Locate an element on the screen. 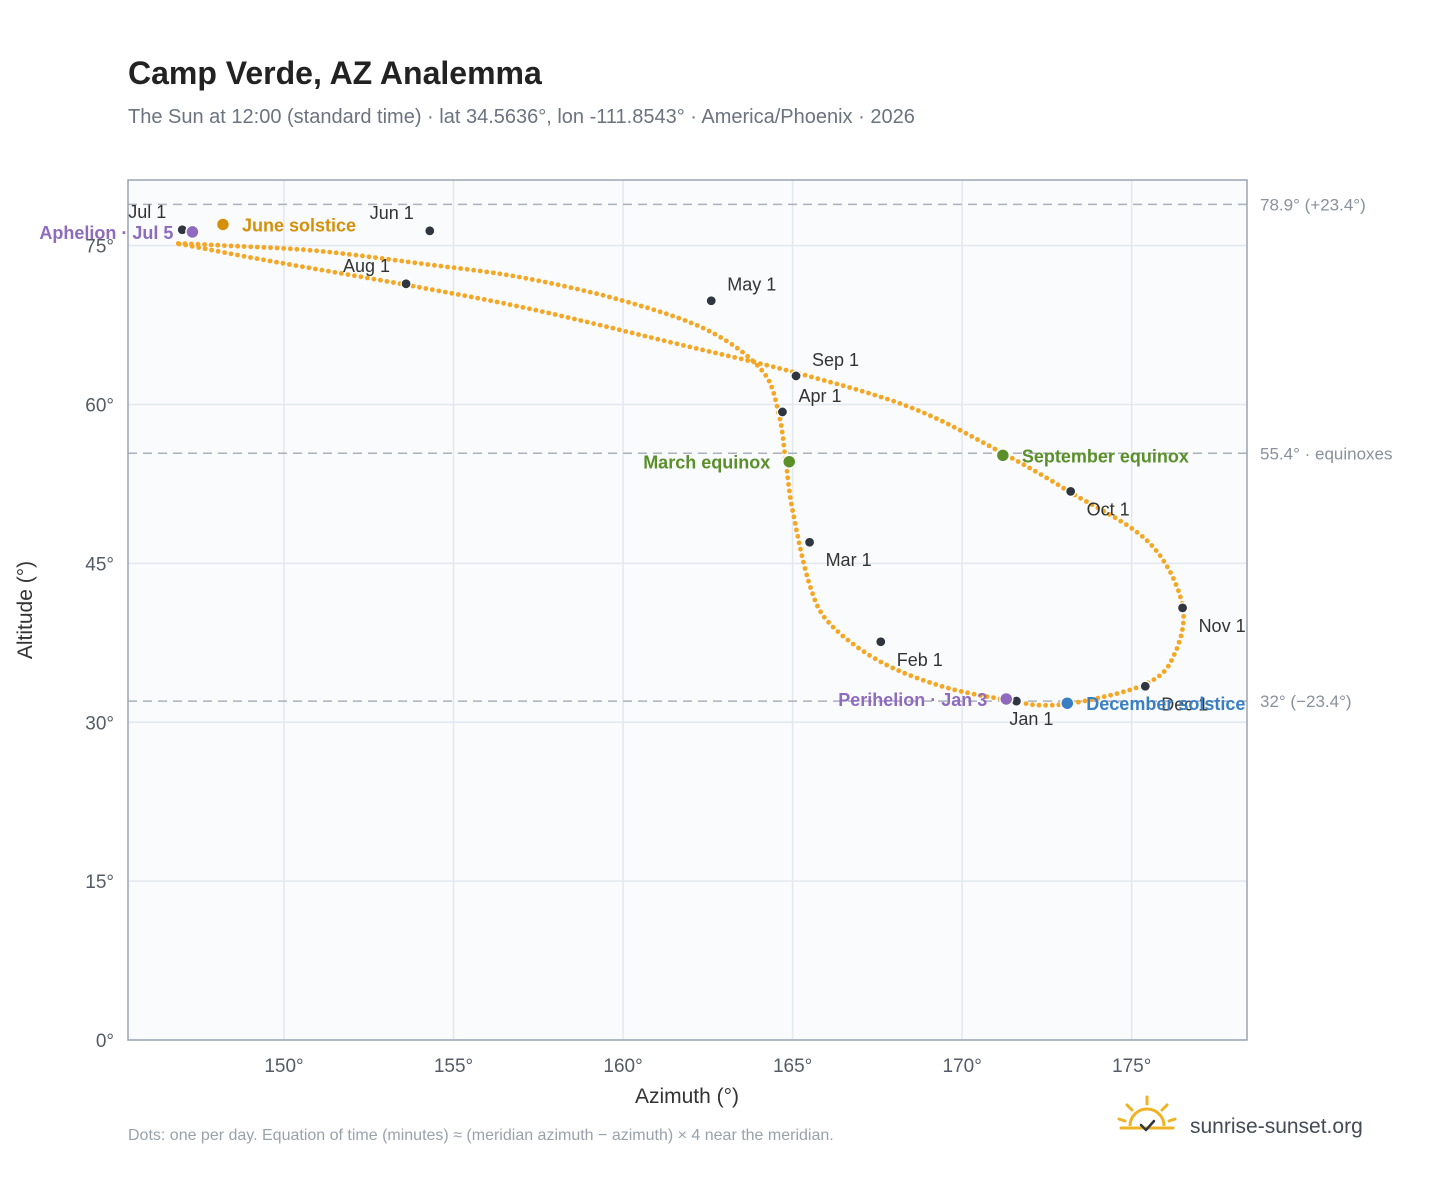  x-tick-label: 170° is located at coordinates (962, 1066).